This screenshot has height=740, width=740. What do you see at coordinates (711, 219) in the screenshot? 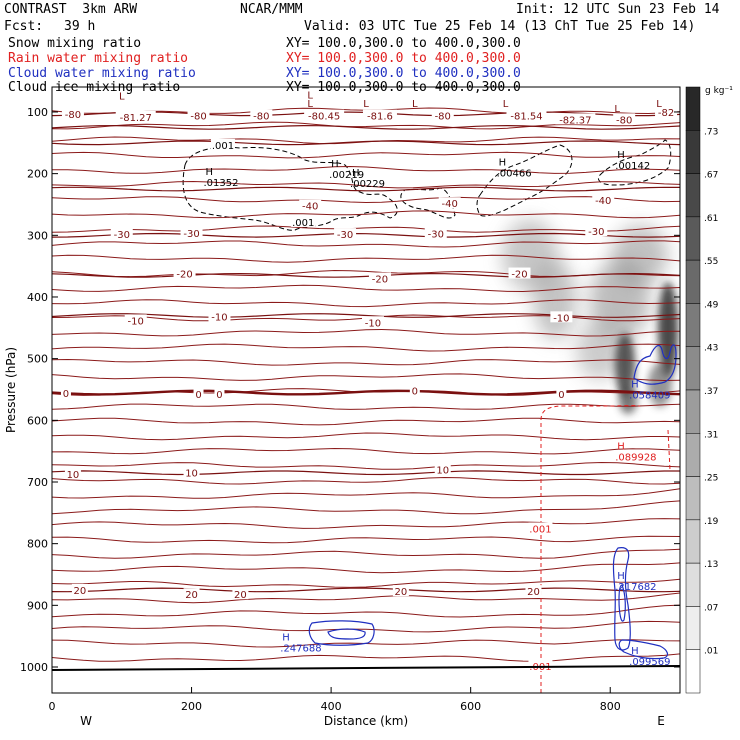
I see `colorbar-label: .61` at bounding box center [711, 219].